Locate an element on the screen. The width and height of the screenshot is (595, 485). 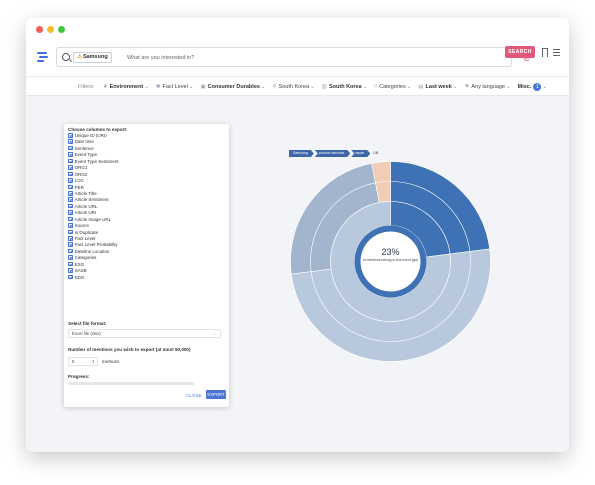
filter-label: Environment is located at coordinates (126, 87).